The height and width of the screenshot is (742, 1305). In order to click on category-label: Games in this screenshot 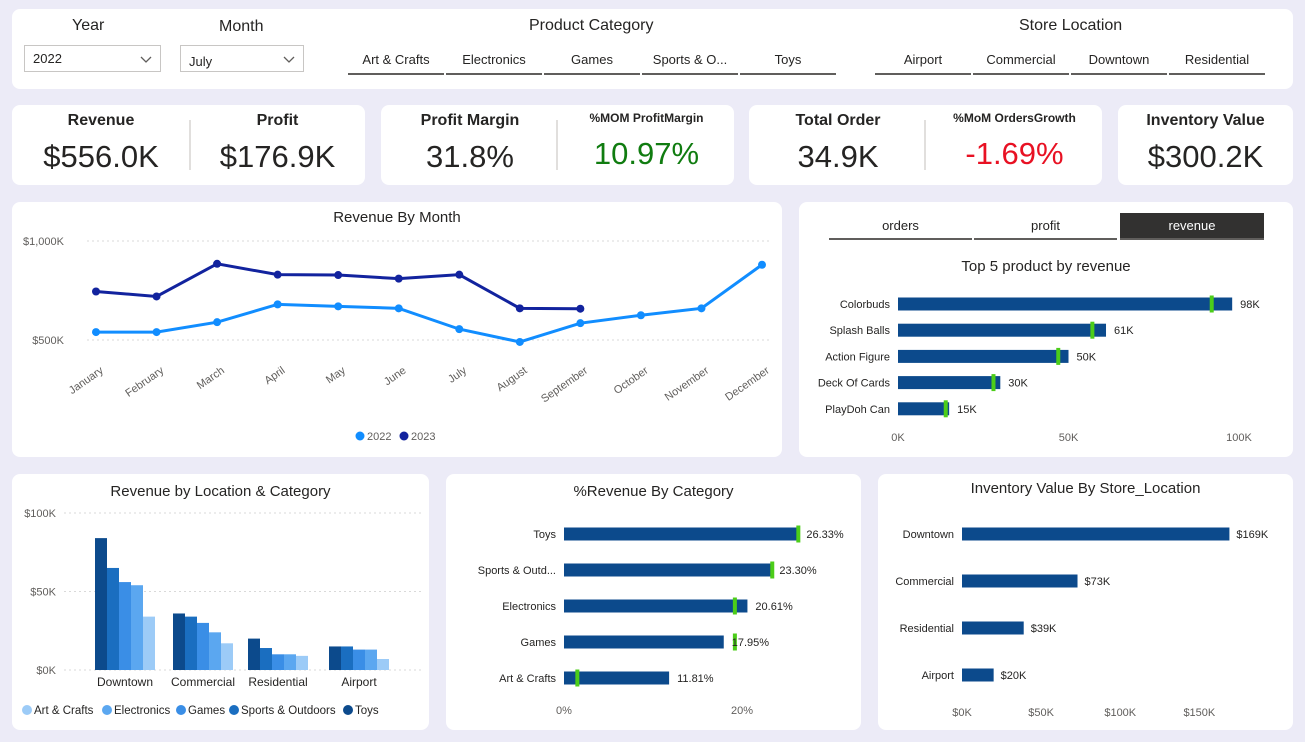, I will do `click(539, 643)`.